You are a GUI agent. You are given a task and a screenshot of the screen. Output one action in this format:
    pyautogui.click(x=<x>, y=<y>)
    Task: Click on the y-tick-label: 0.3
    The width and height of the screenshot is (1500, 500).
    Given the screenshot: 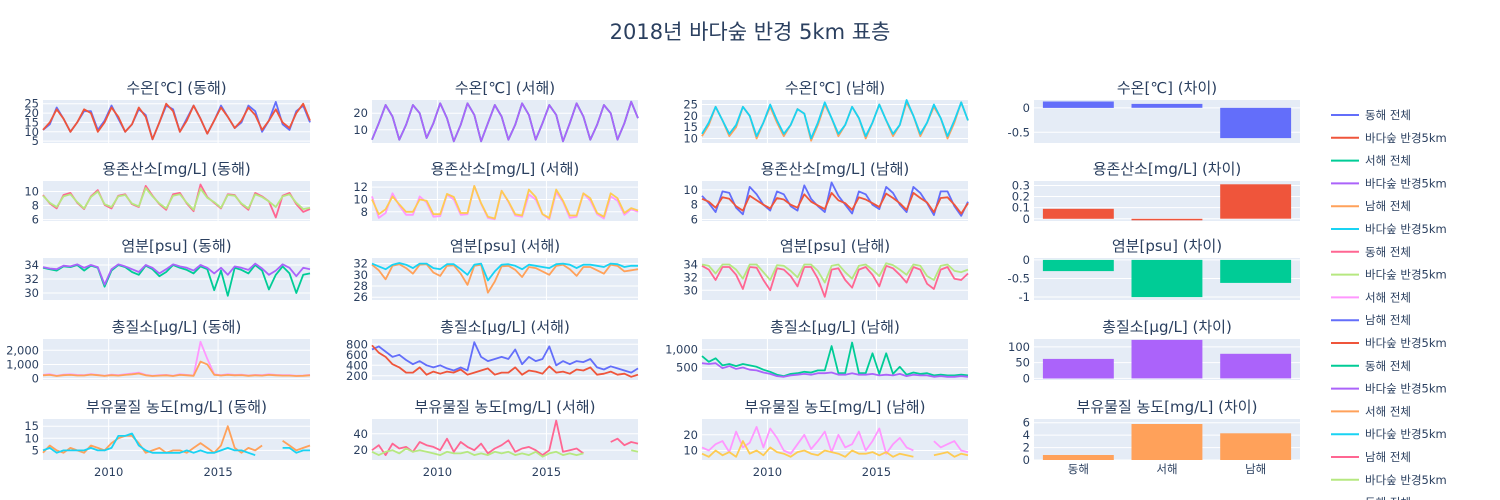 What is the action you would take?
    pyautogui.click(x=1021, y=185)
    